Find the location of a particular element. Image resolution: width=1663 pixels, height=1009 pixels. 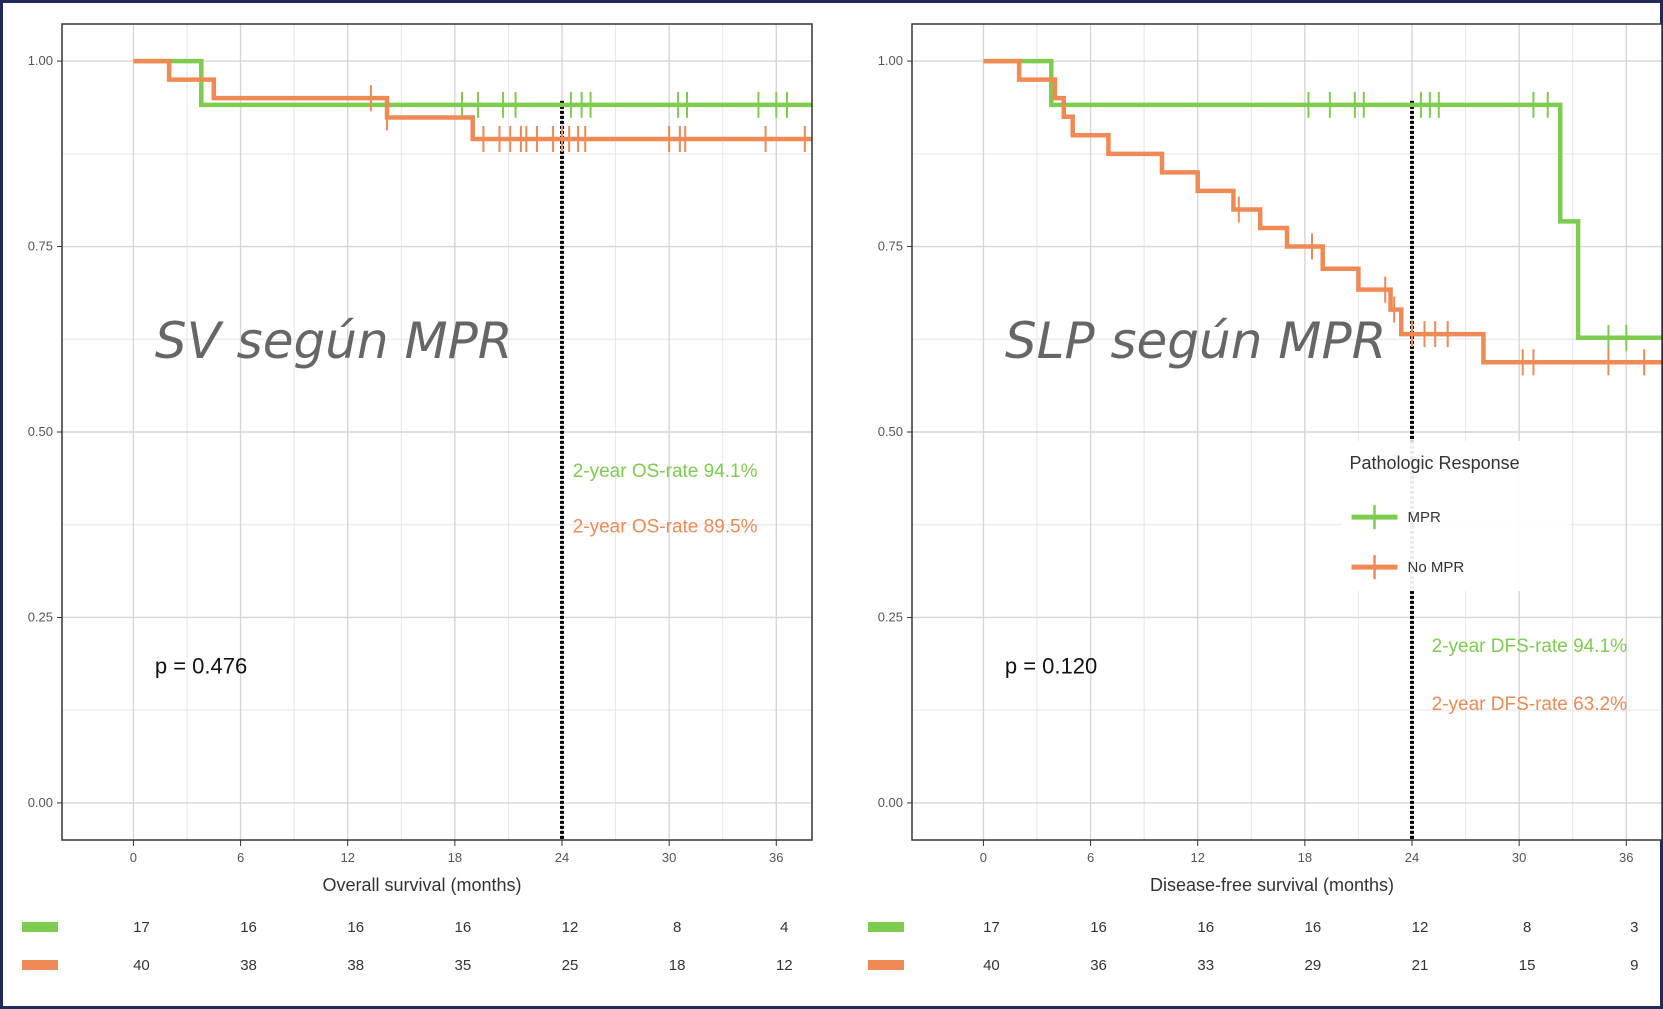

p-value: p = 0.476 is located at coordinates (201, 666).